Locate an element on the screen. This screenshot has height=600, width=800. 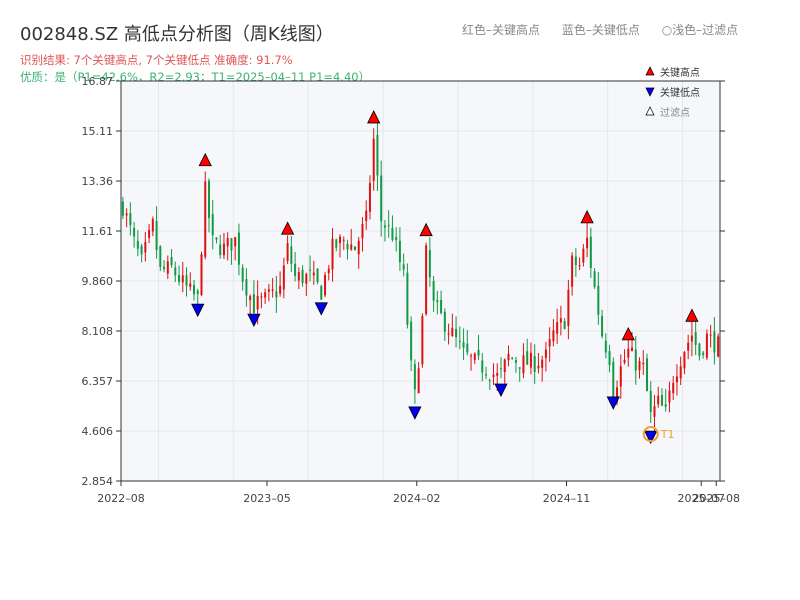
x-tick-label: 2024–11 is located at coordinates (567, 498).